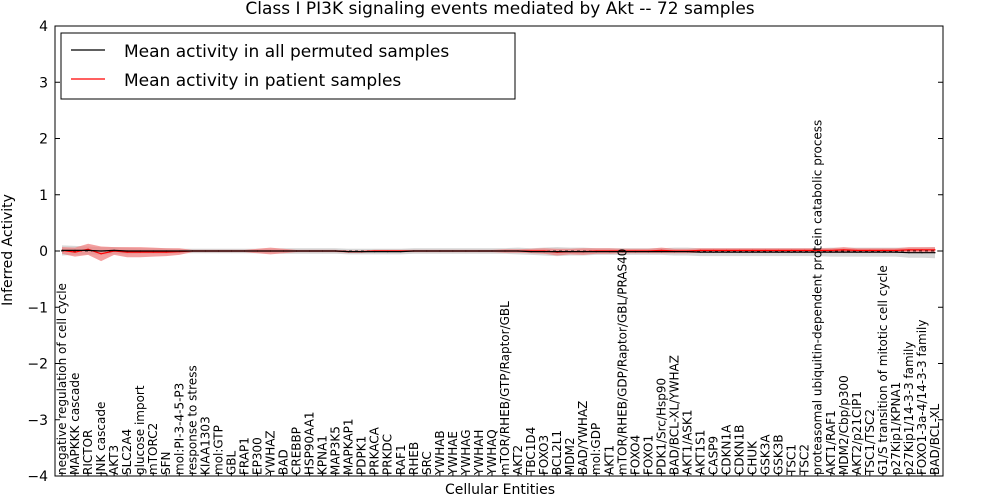 The width and height of the screenshot is (1000, 500). Describe the element at coordinates (375, 450) in the screenshot. I see `category-label: PRKACA` at that location.